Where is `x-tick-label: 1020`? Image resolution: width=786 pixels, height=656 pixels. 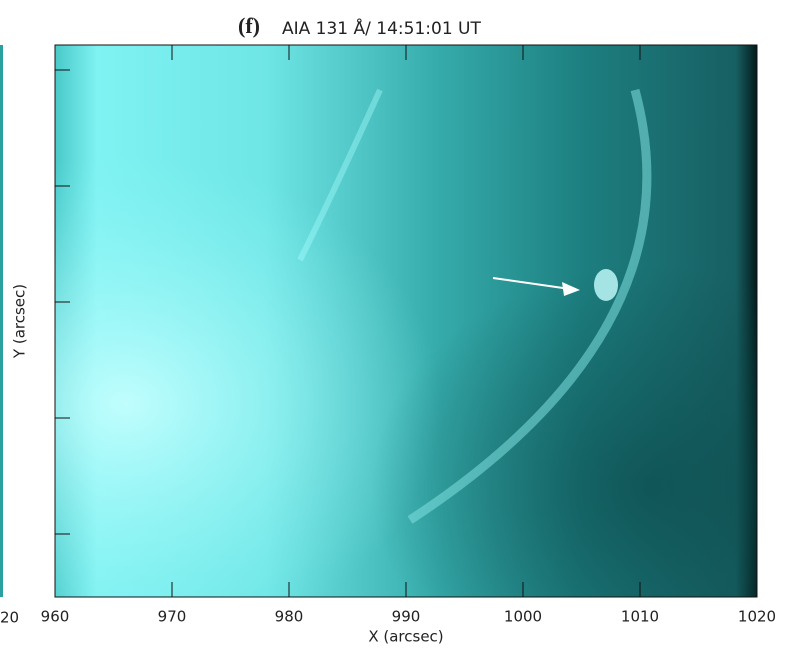 x-tick-label: 1020 is located at coordinates (757, 617).